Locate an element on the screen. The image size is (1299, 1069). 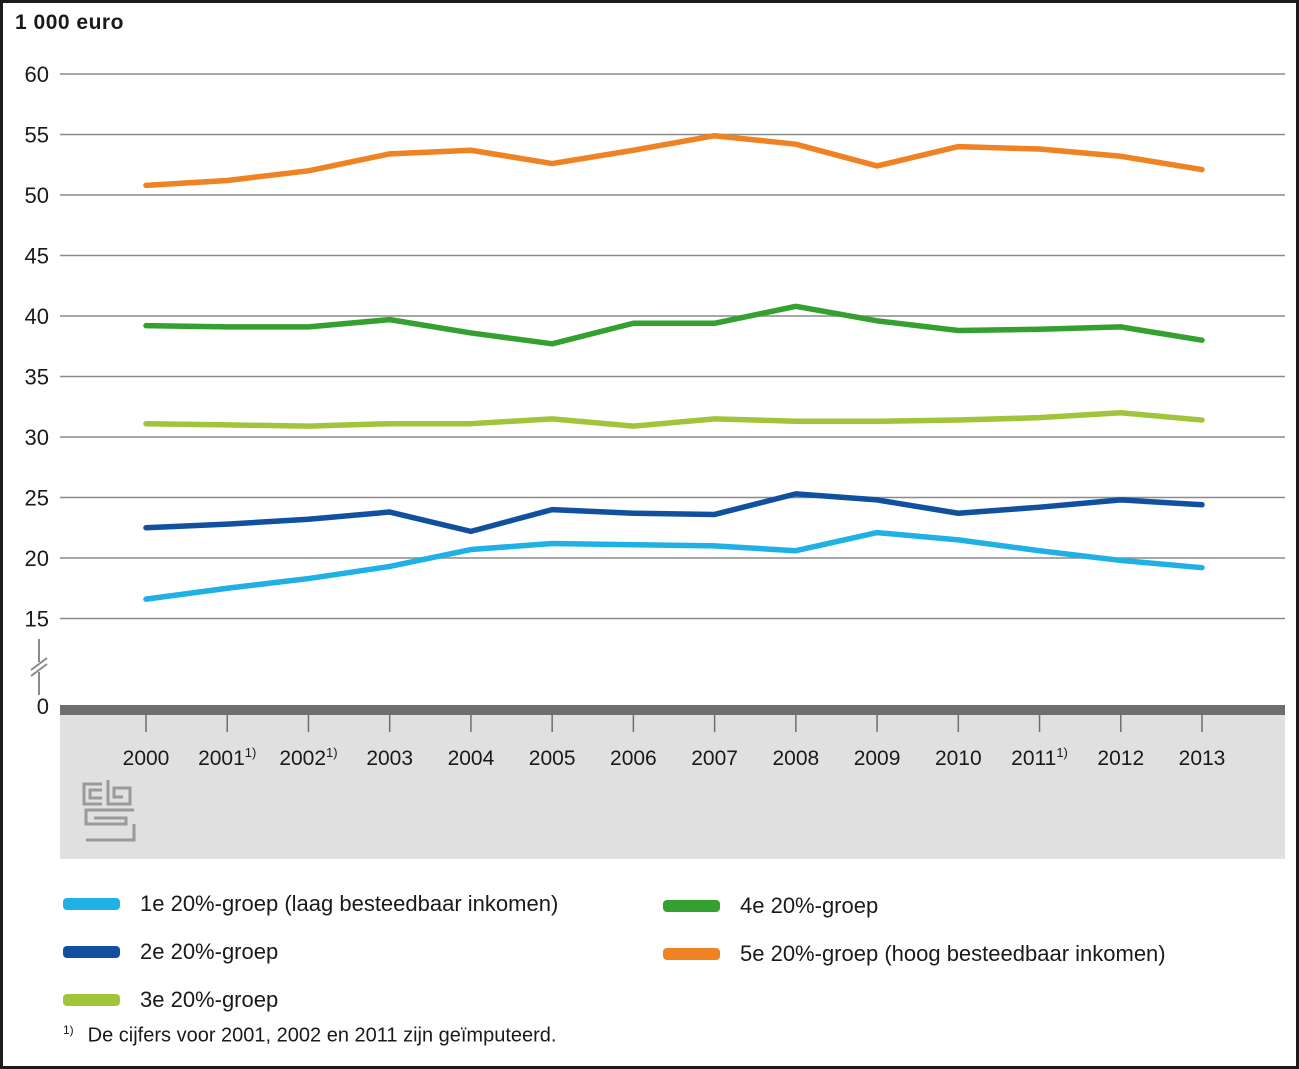
y-tick-label: 55 is located at coordinates (37, 135).